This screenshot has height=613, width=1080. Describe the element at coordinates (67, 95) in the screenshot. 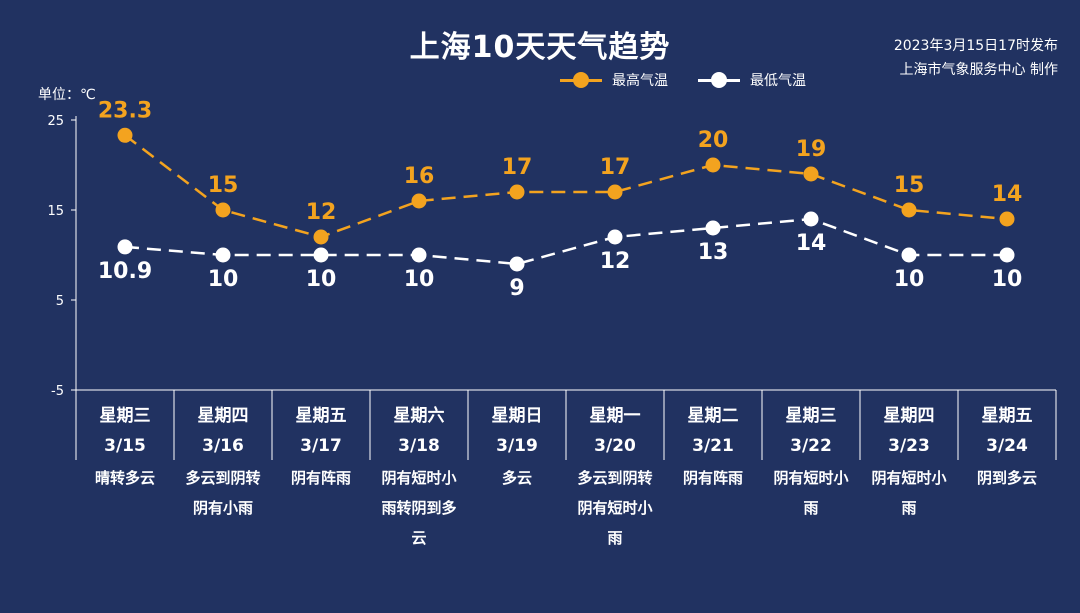

I see `y-axis-unit-label: 单位：℃` at that location.